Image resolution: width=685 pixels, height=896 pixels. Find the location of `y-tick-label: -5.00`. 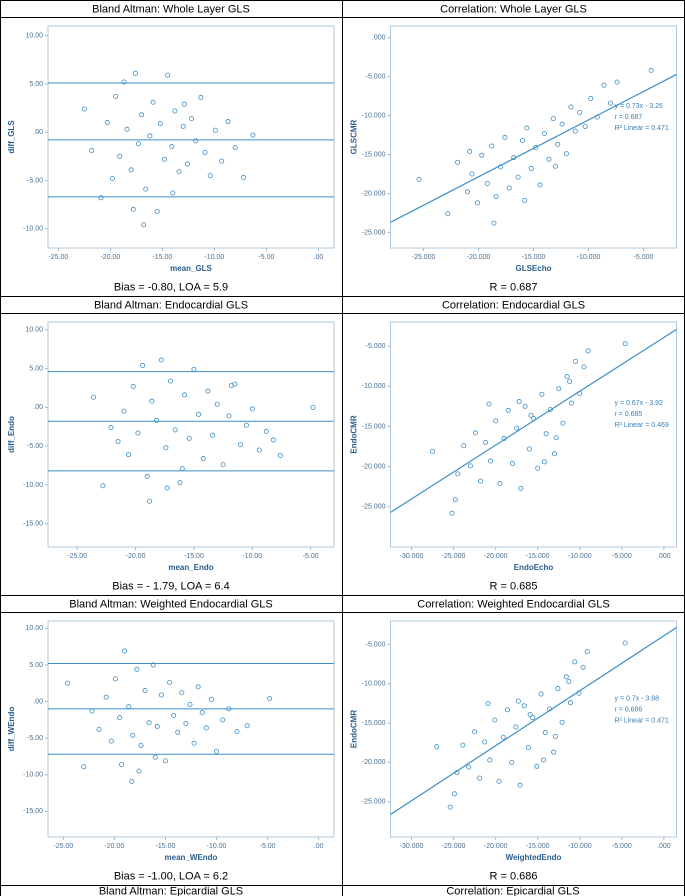

y-tick-label: -5.00 is located at coordinates (35, 446).